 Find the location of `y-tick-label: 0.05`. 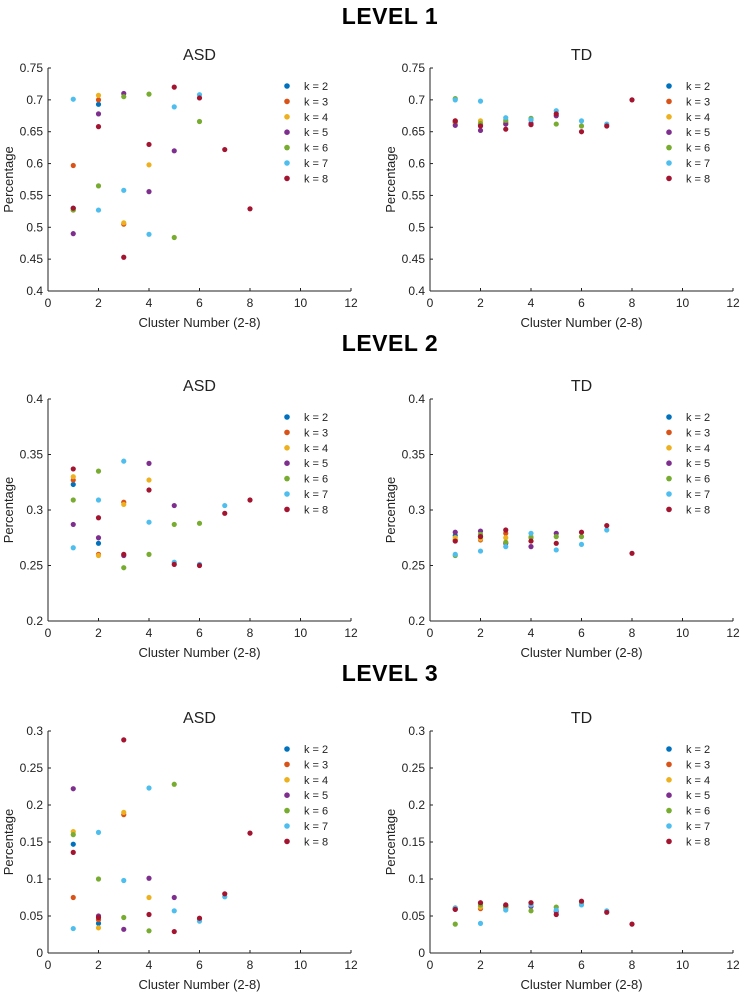

y-tick-label: 0.05 is located at coordinates (414, 916).